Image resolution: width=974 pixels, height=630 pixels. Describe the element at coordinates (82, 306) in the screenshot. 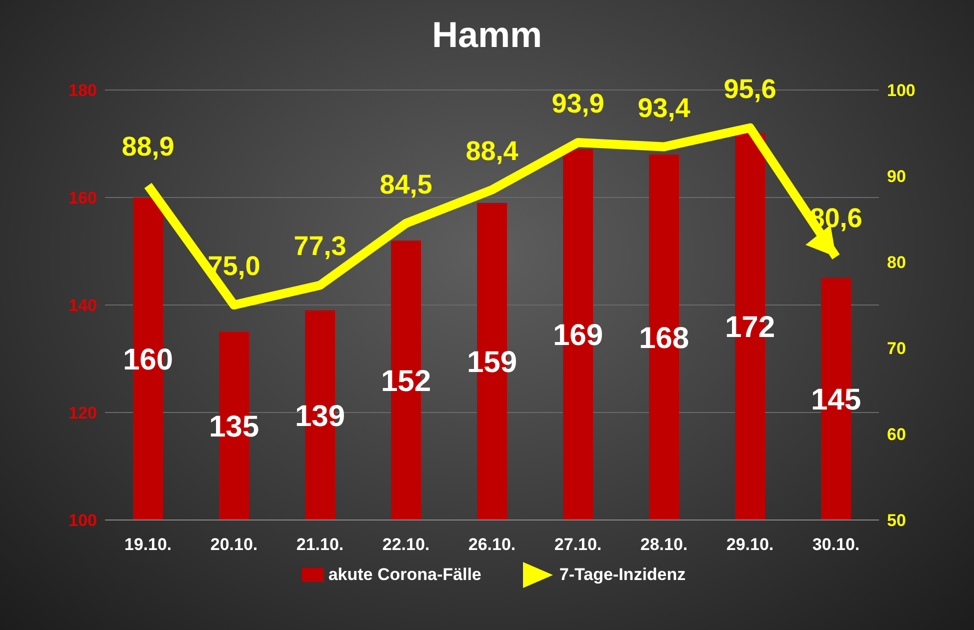

I see `y-tick-label: 140` at that location.